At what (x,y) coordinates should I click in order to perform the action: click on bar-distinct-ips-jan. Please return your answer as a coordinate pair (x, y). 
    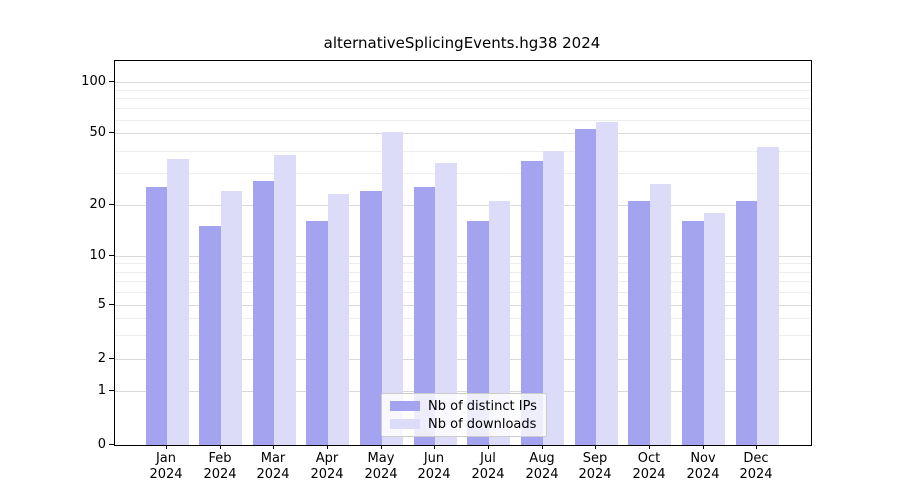
    Looking at the image, I should click on (156, 316).